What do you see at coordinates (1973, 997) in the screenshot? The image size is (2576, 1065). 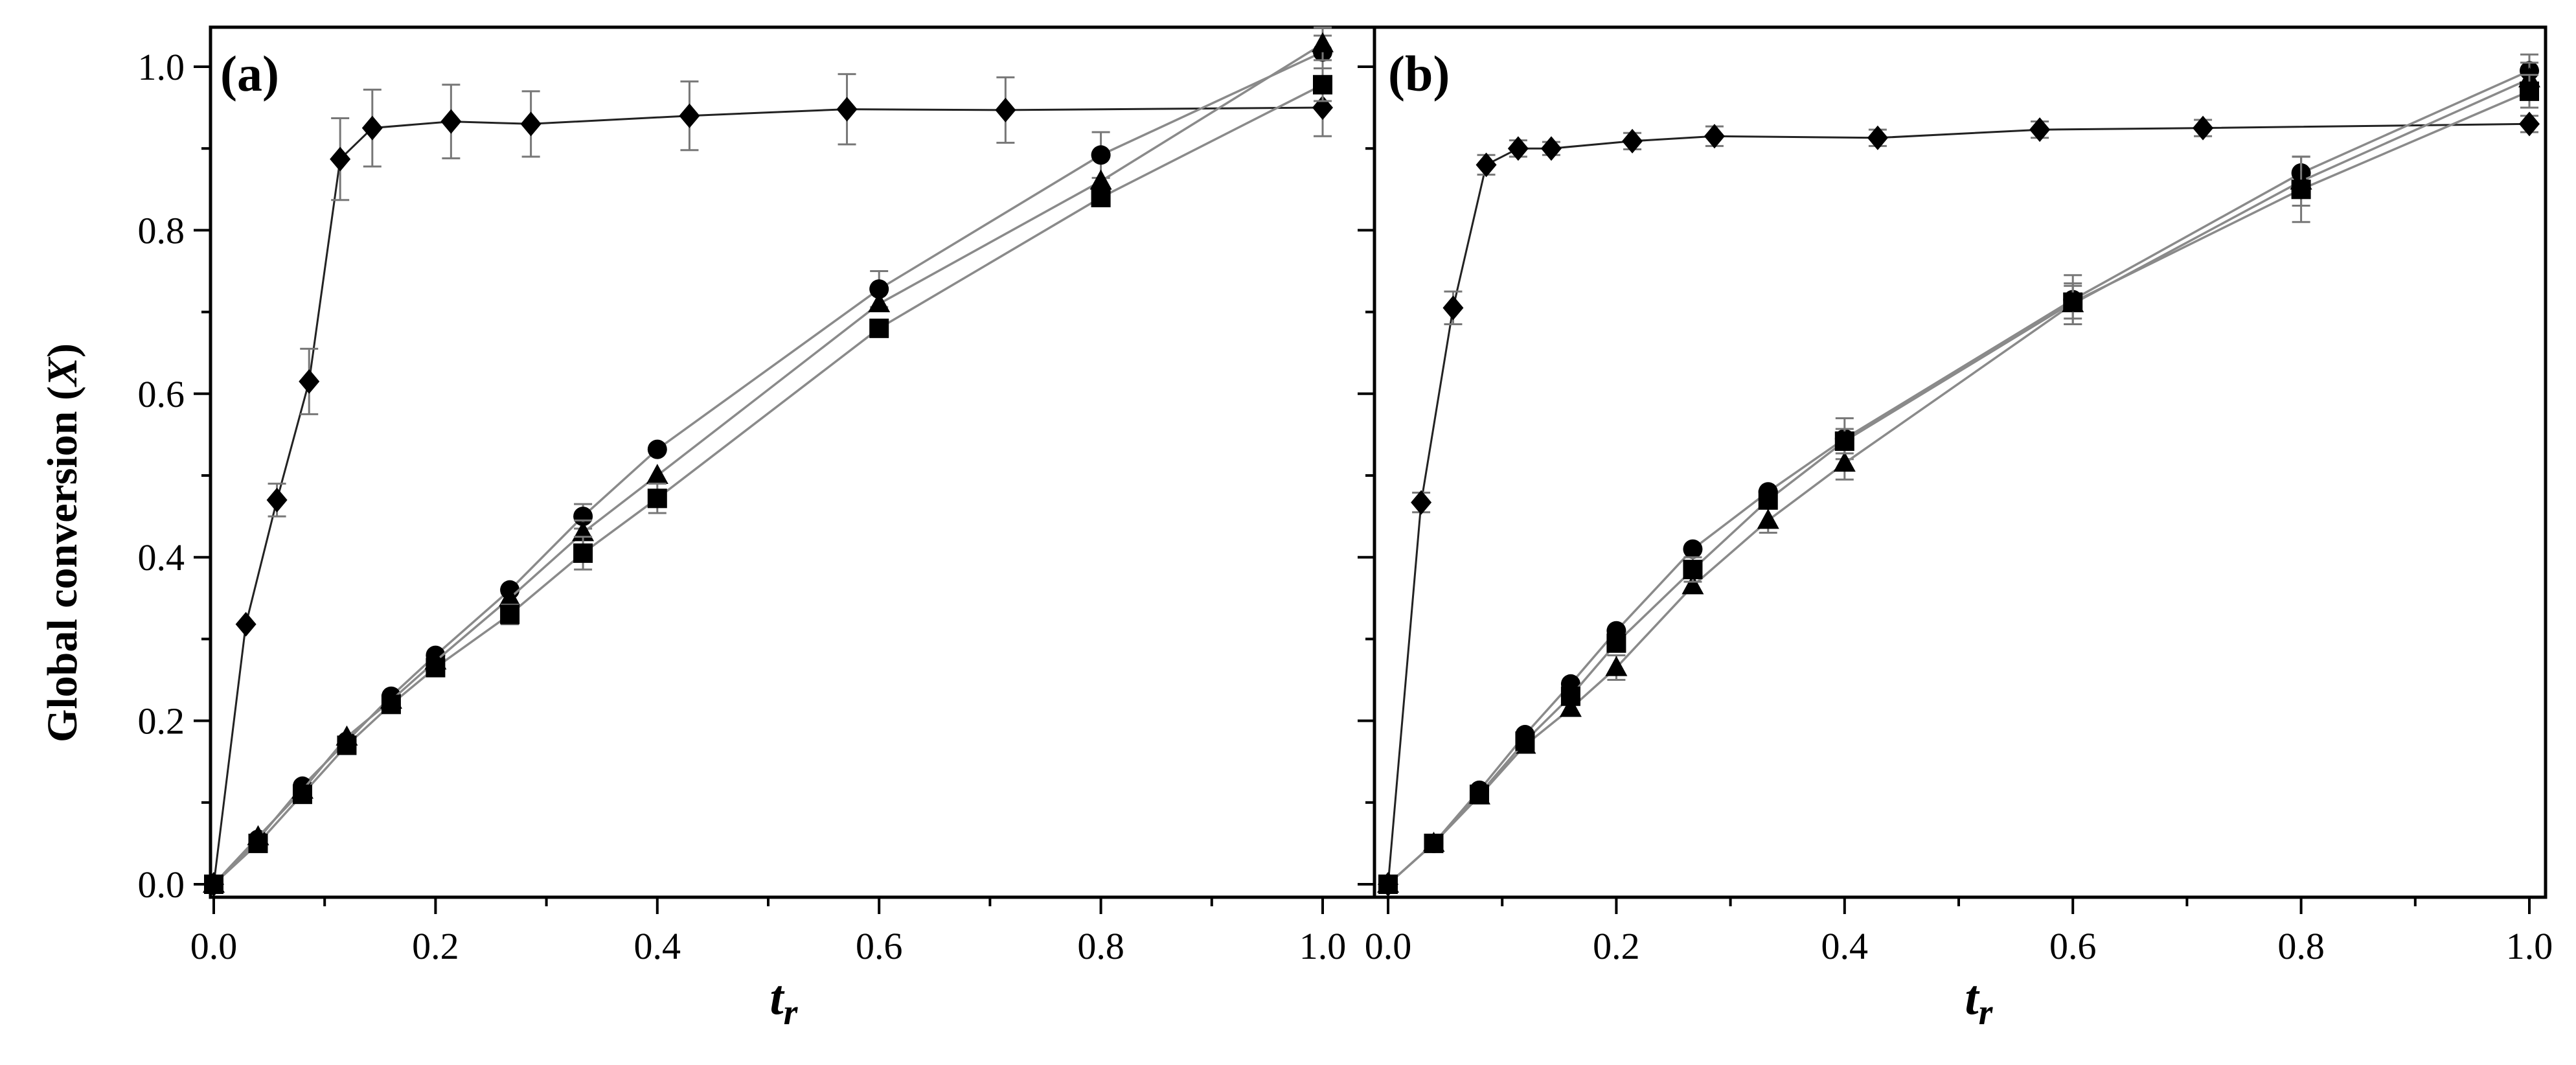 I see `x-axis-title-b-main: t` at bounding box center [1973, 997].